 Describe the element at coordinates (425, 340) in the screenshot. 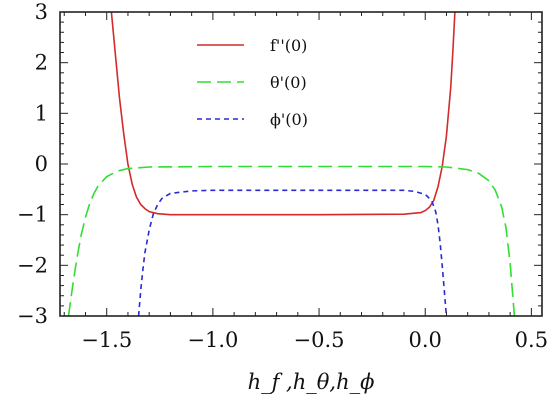

I see `x-tick-label: 0.0` at that location.